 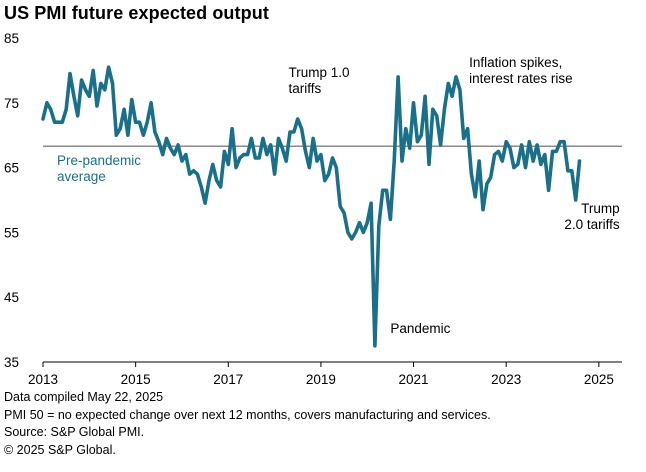 What do you see at coordinates (414, 379) in the screenshot?
I see `x-tick-label: 2021` at bounding box center [414, 379].